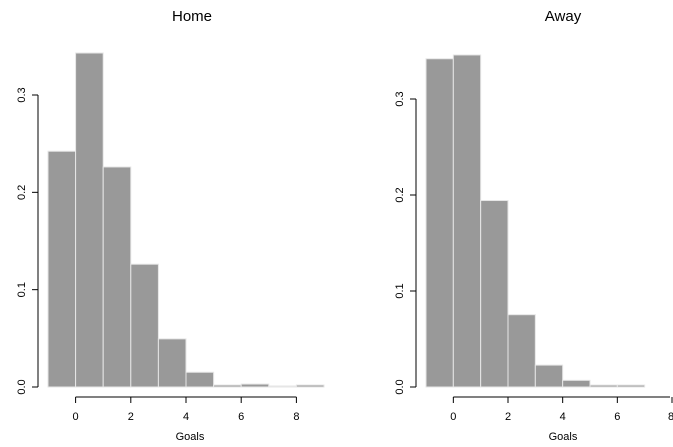 The image size is (673, 447). Describe the element at coordinates (131, 417) in the screenshot. I see `home-x-tick-label: 2` at that location.